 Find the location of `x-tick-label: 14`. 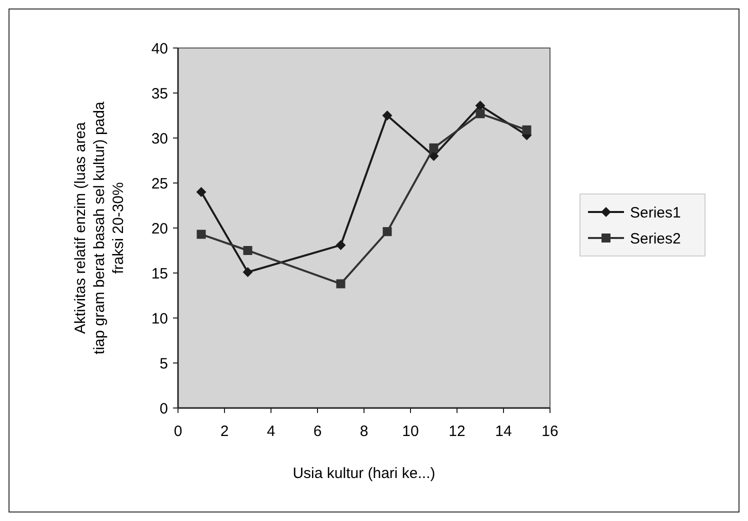

x-tick-label: 14 is located at coordinates (503, 431).